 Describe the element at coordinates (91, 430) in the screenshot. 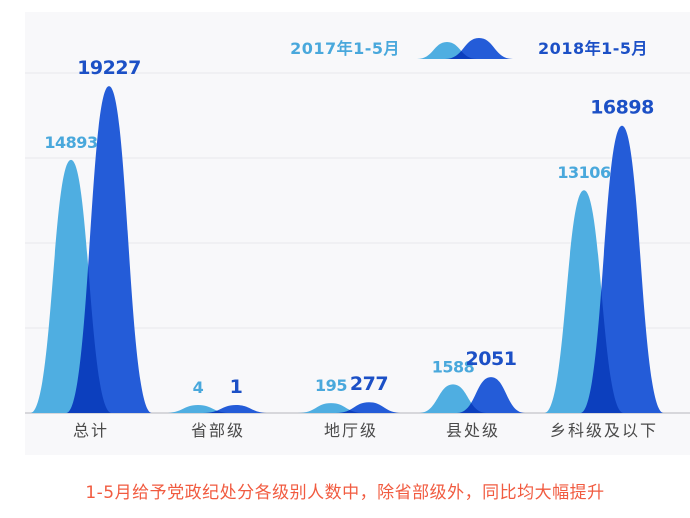

I see `category-label: 总计` at that location.